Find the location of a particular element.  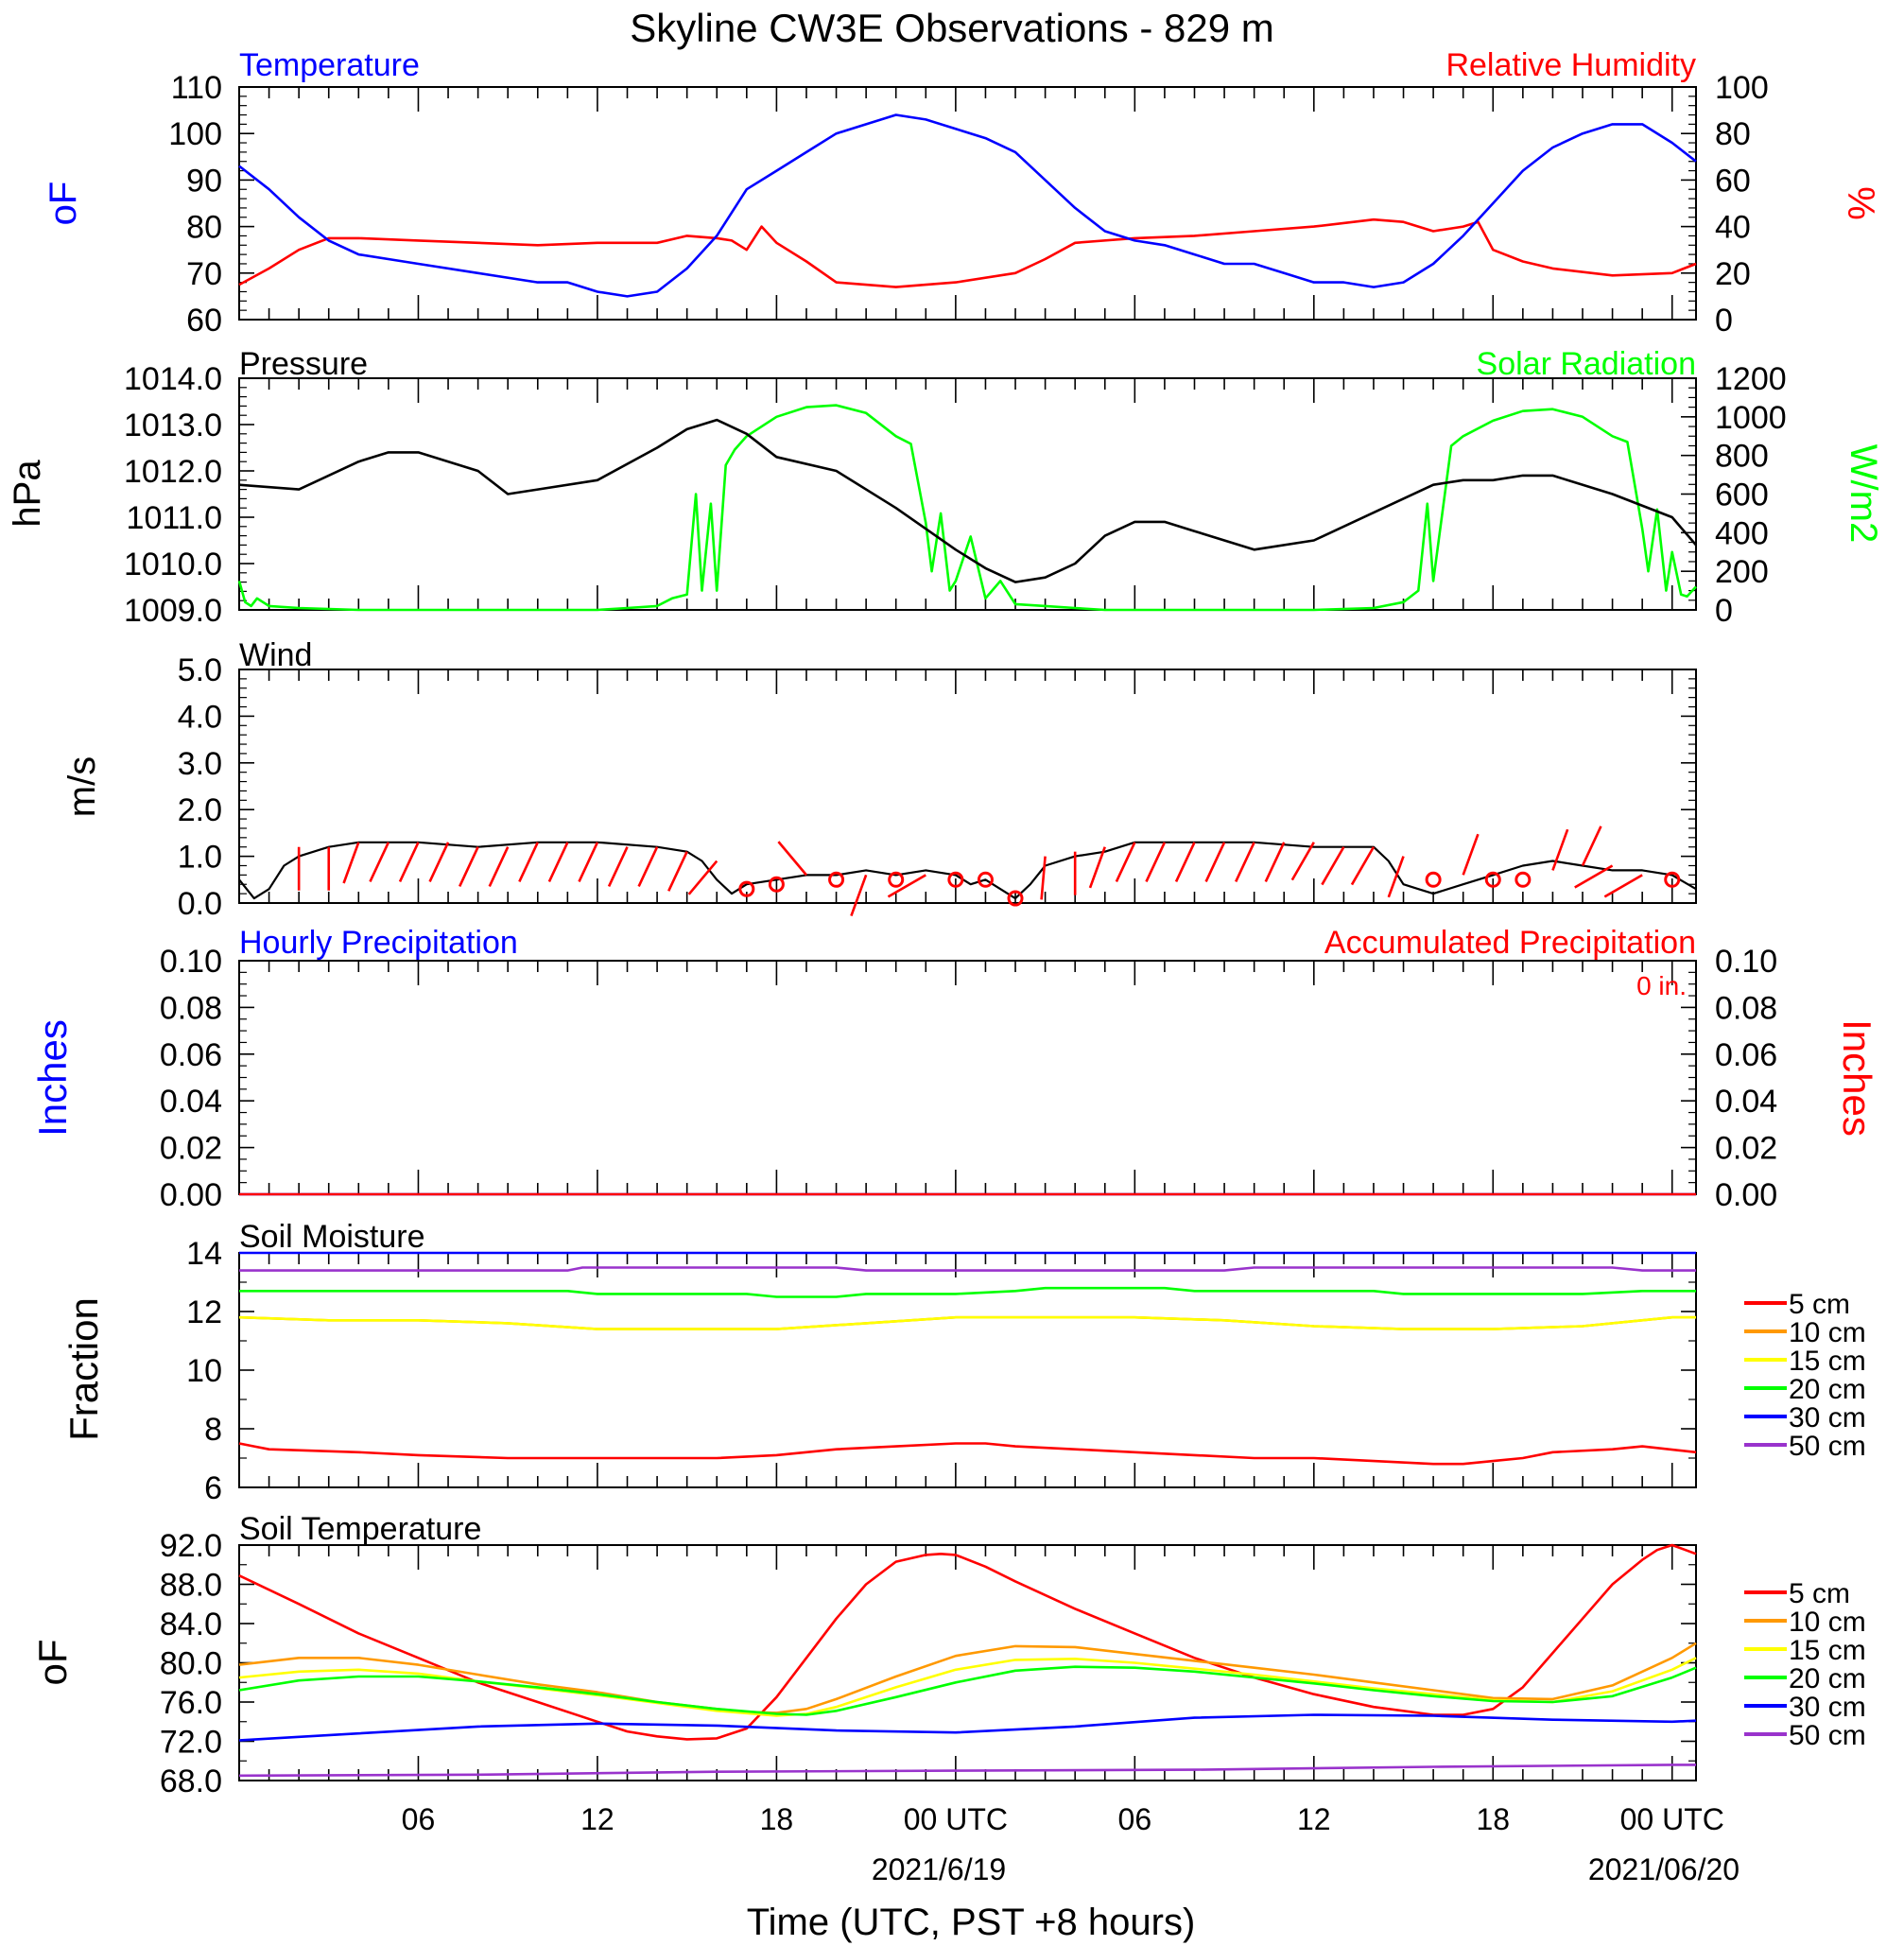

panel-0-frame is located at coordinates (967, 204).